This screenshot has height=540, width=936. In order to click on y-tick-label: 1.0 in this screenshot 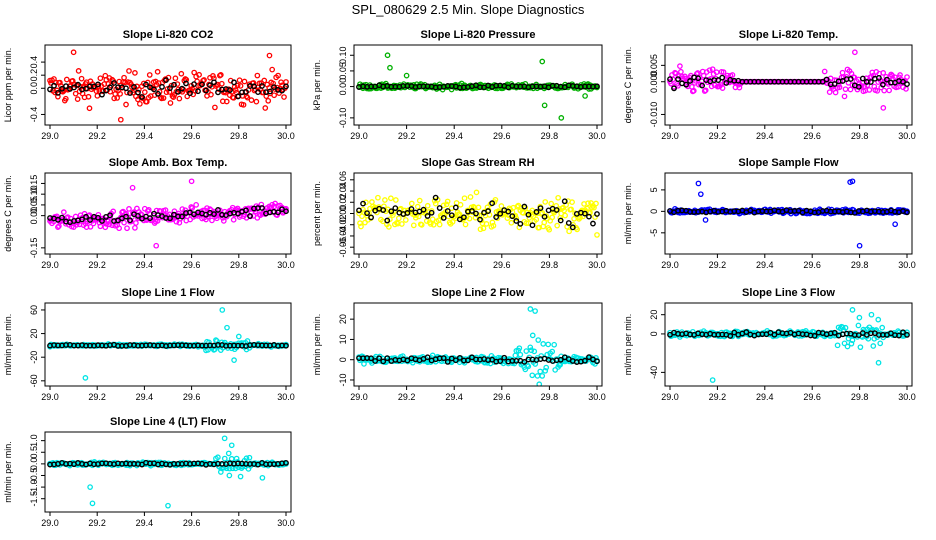, I will do `click(34, 440)`.